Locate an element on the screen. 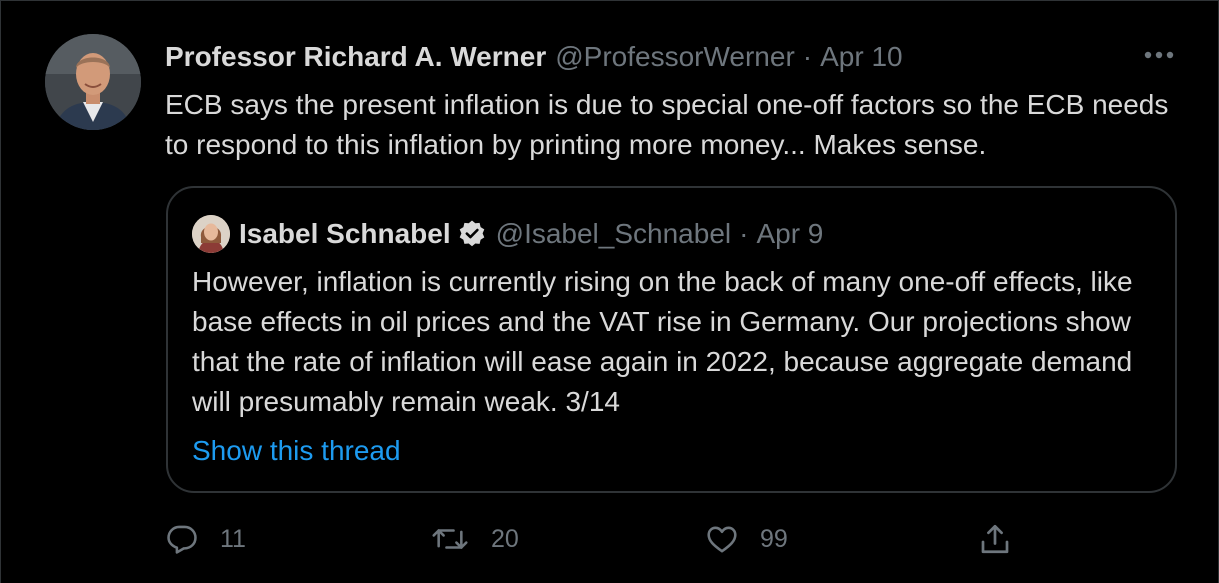 This screenshot has width=1219, height=583. quoted-author-name: Isabel Schnabel is located at coordinates (345, 233).